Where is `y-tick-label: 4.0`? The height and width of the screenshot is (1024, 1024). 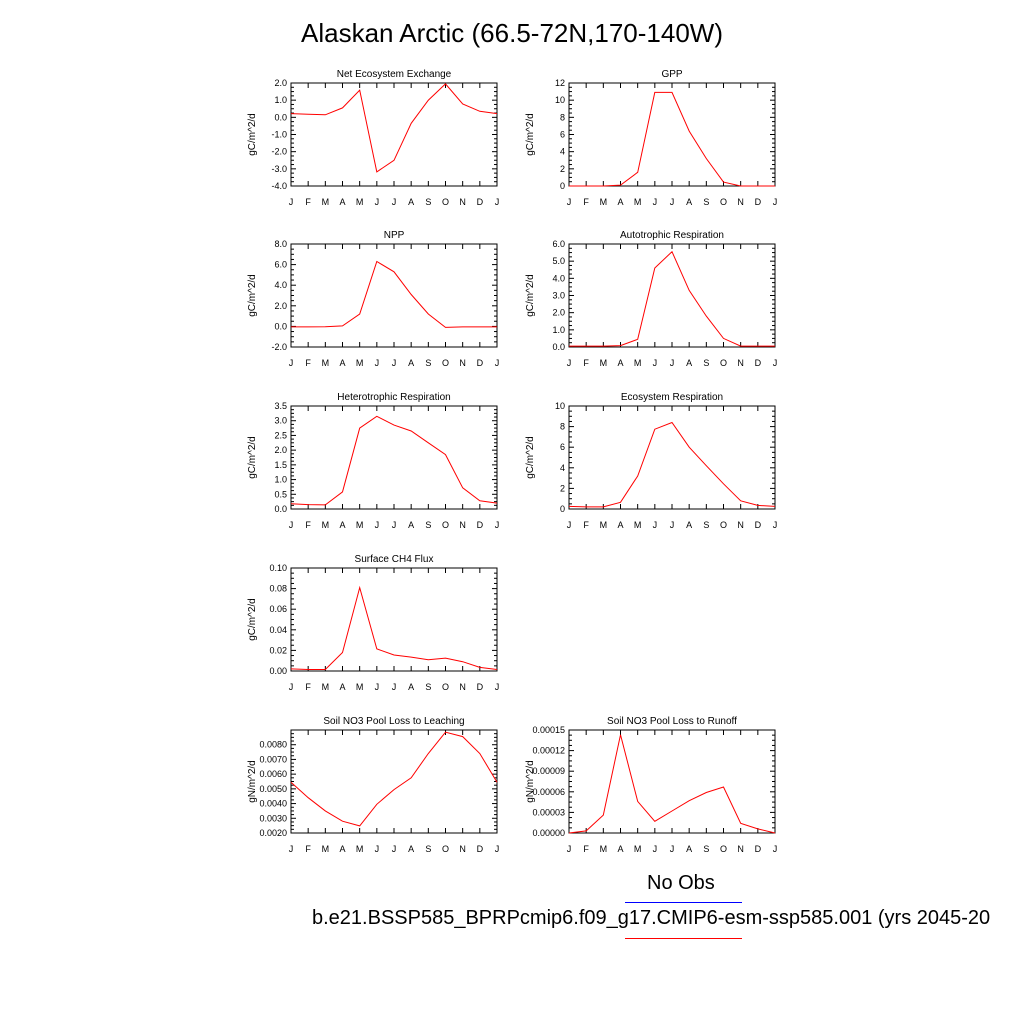
y-tick-label: 4.0 is located at coordinates (558, 278).